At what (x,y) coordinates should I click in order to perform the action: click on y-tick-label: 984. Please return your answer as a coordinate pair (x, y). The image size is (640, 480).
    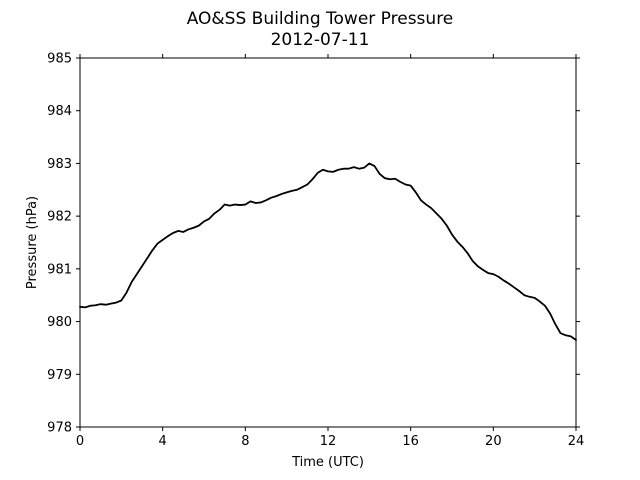
    Looking at the image, I should click on (59, 111).